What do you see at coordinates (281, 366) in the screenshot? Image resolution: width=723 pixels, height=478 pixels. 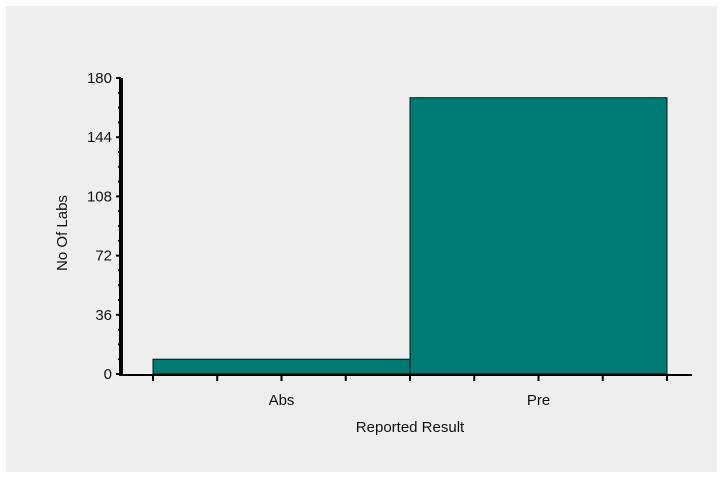 I see `bar-abs` at bounding box center [281, 366].